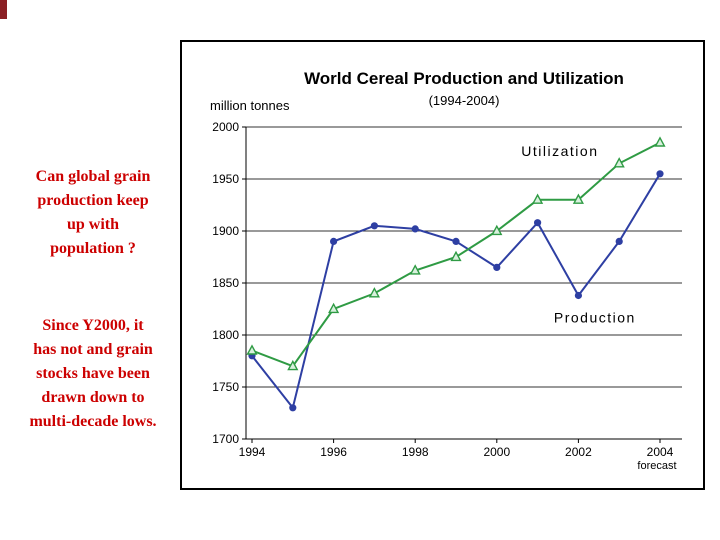 This screenshot has width=720, height=540. What do you see at coordinates (3, 9) in the screenshot?
I see `slide-corner-mark` at bounding box center [3, 9].